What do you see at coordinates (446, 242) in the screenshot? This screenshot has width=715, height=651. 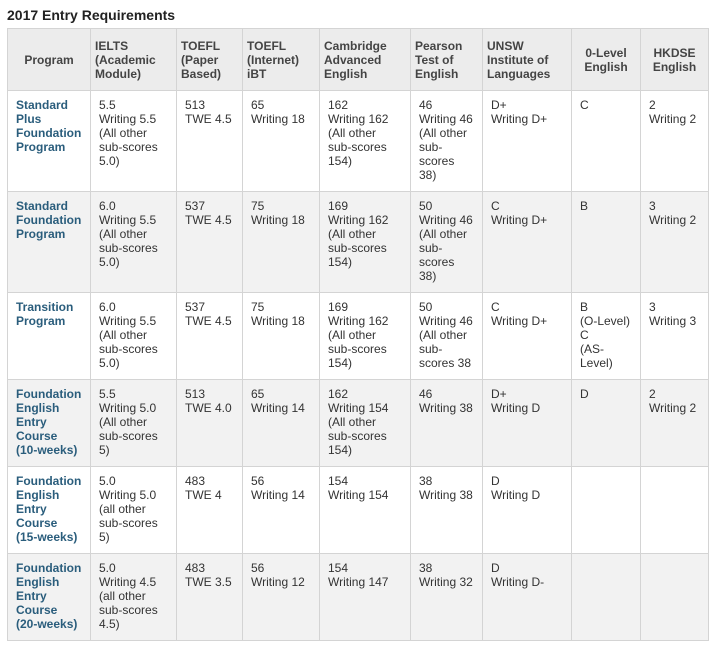 I see `table-cell: 50 Writing 46 (All other sub- scores 38)` at bounding box center [446, 242].